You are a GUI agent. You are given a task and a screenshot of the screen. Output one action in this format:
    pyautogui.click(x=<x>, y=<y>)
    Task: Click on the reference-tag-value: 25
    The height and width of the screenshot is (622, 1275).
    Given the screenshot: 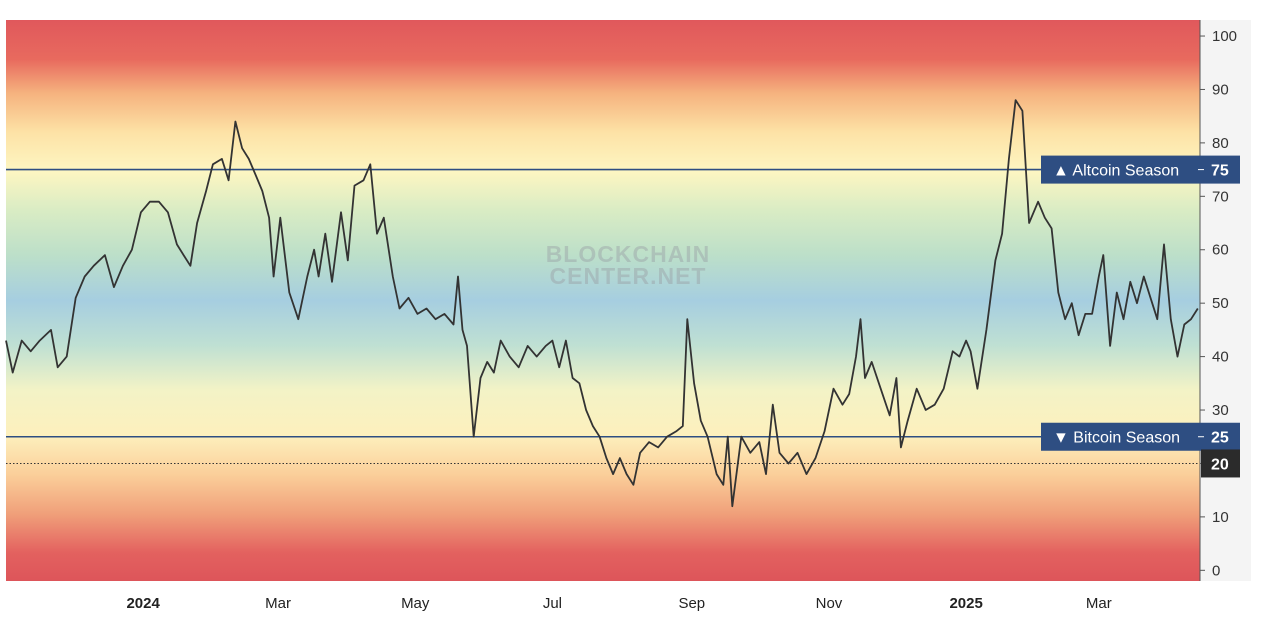 What is the action you would take?
    pyautogui.click(x=1220, y=438)
    